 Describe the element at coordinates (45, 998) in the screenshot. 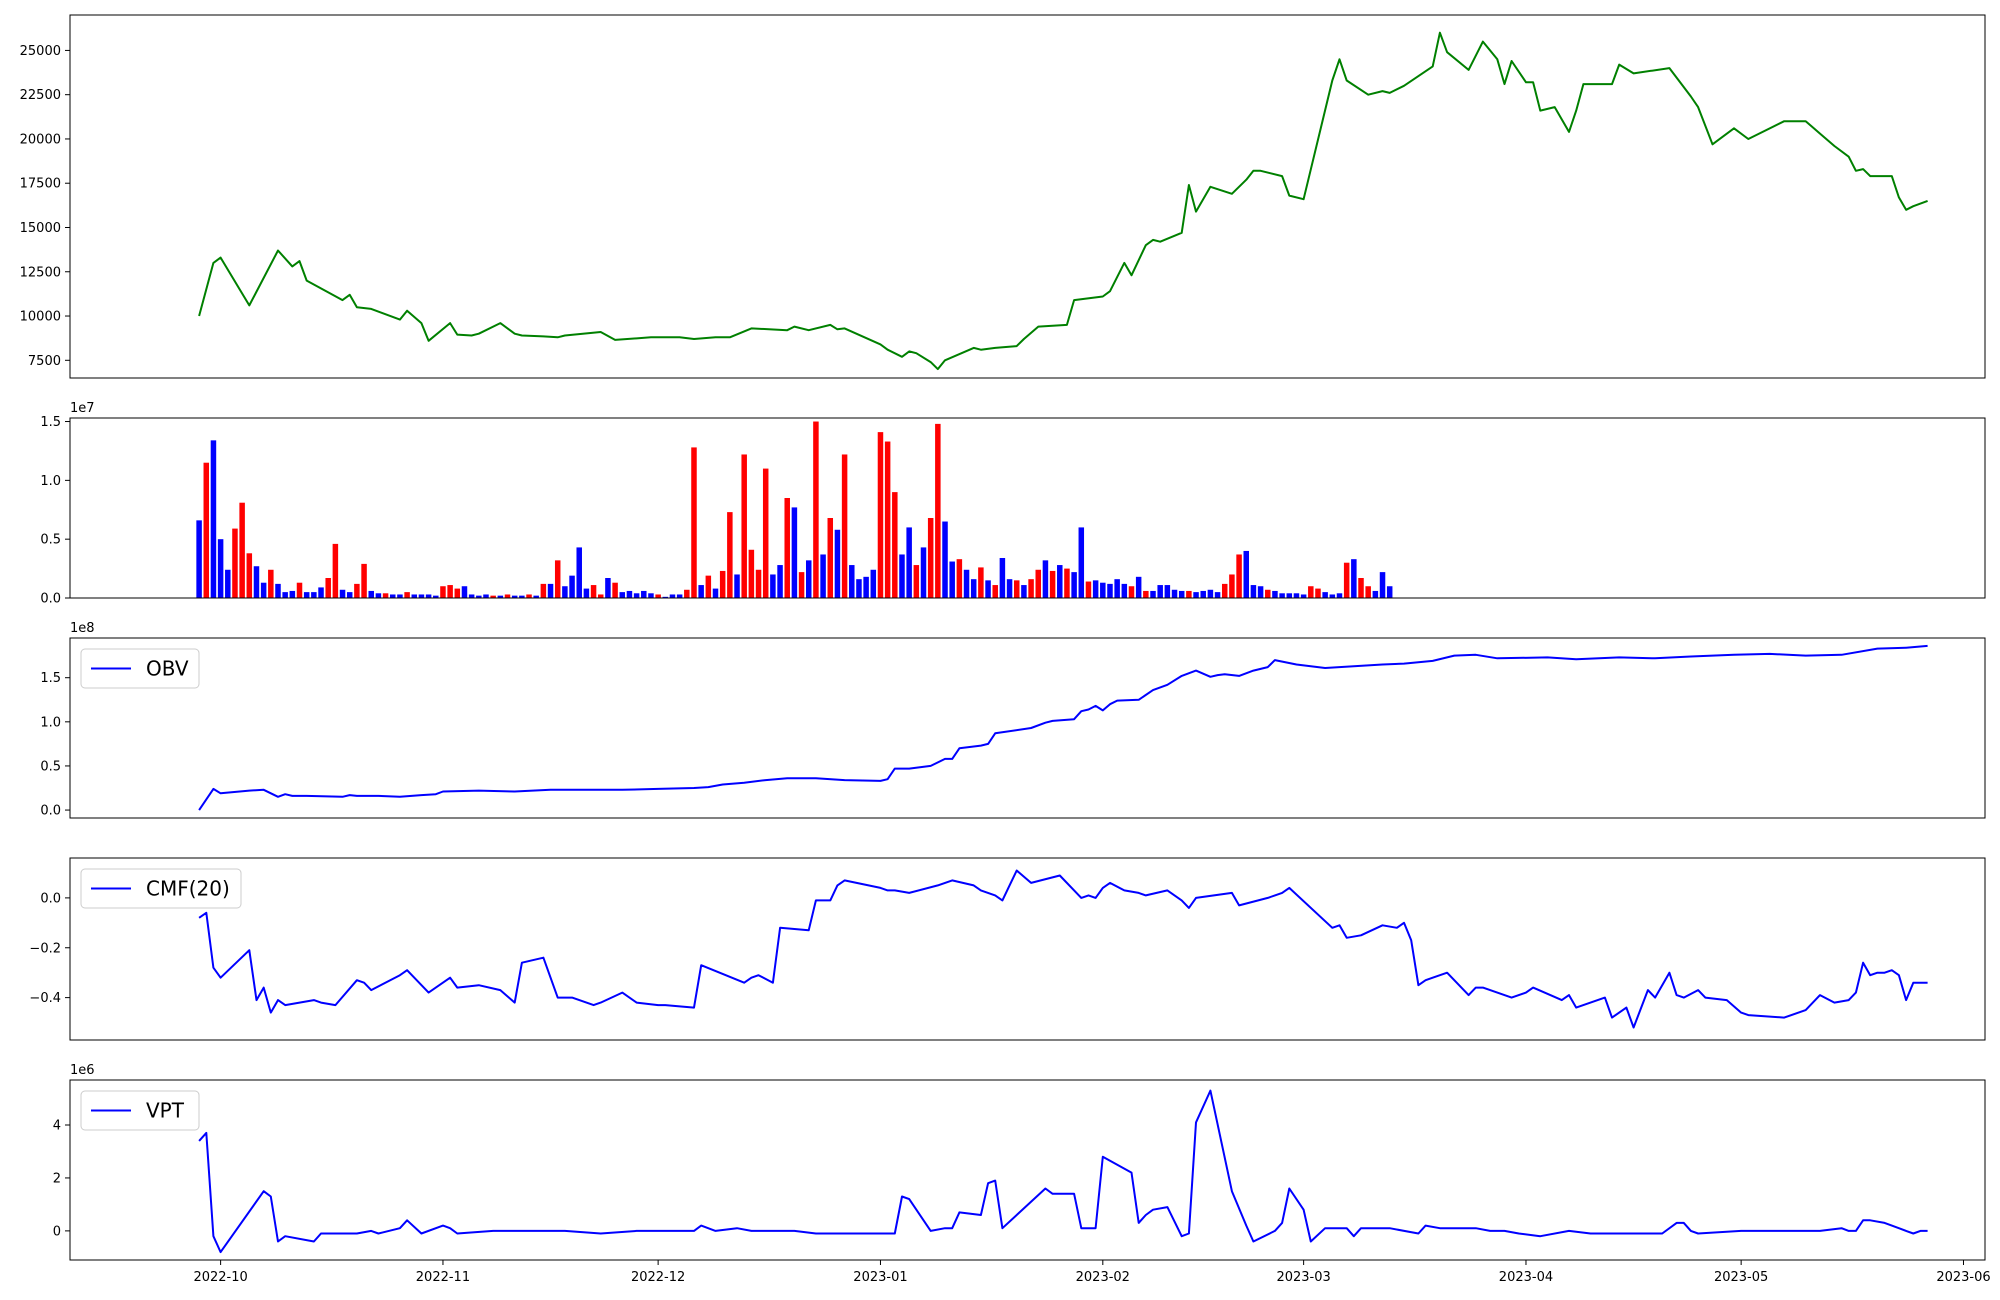

I see `y-tick-label: −0.4` at that location.